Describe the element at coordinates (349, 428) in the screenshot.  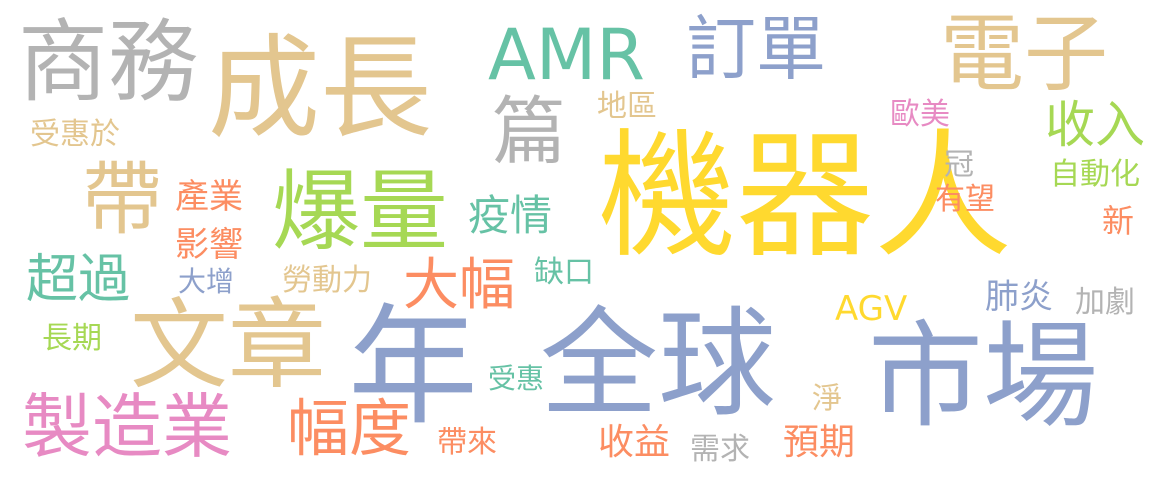
I see `word-fudu: 幅度` at that location.